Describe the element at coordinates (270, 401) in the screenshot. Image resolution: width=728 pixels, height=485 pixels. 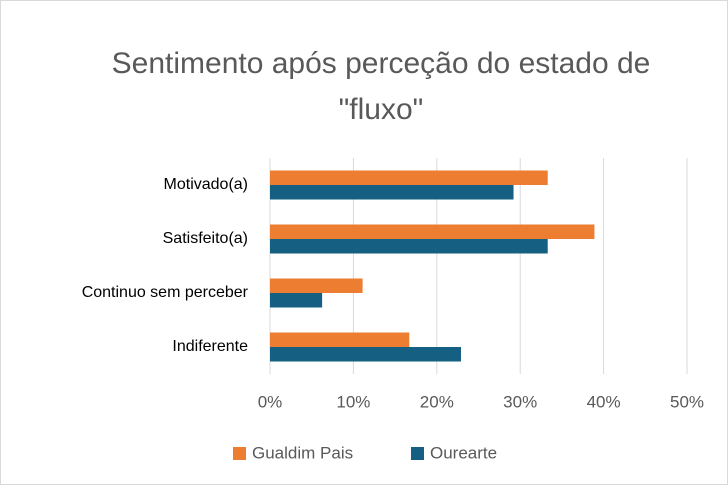
I see `x-tick-label: 0%` at that location.